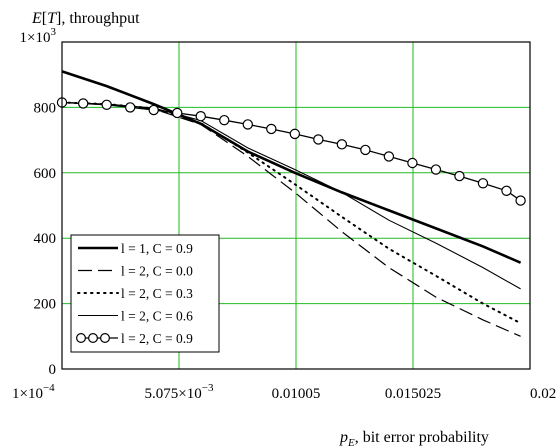 Image resolution: width=559 pixels, height=448 pixels. What do you see at coordinates (157, 248) in the screenshot?
I see `legend-label: l = 1, C = 0.9` at bounding box center [157, 248].